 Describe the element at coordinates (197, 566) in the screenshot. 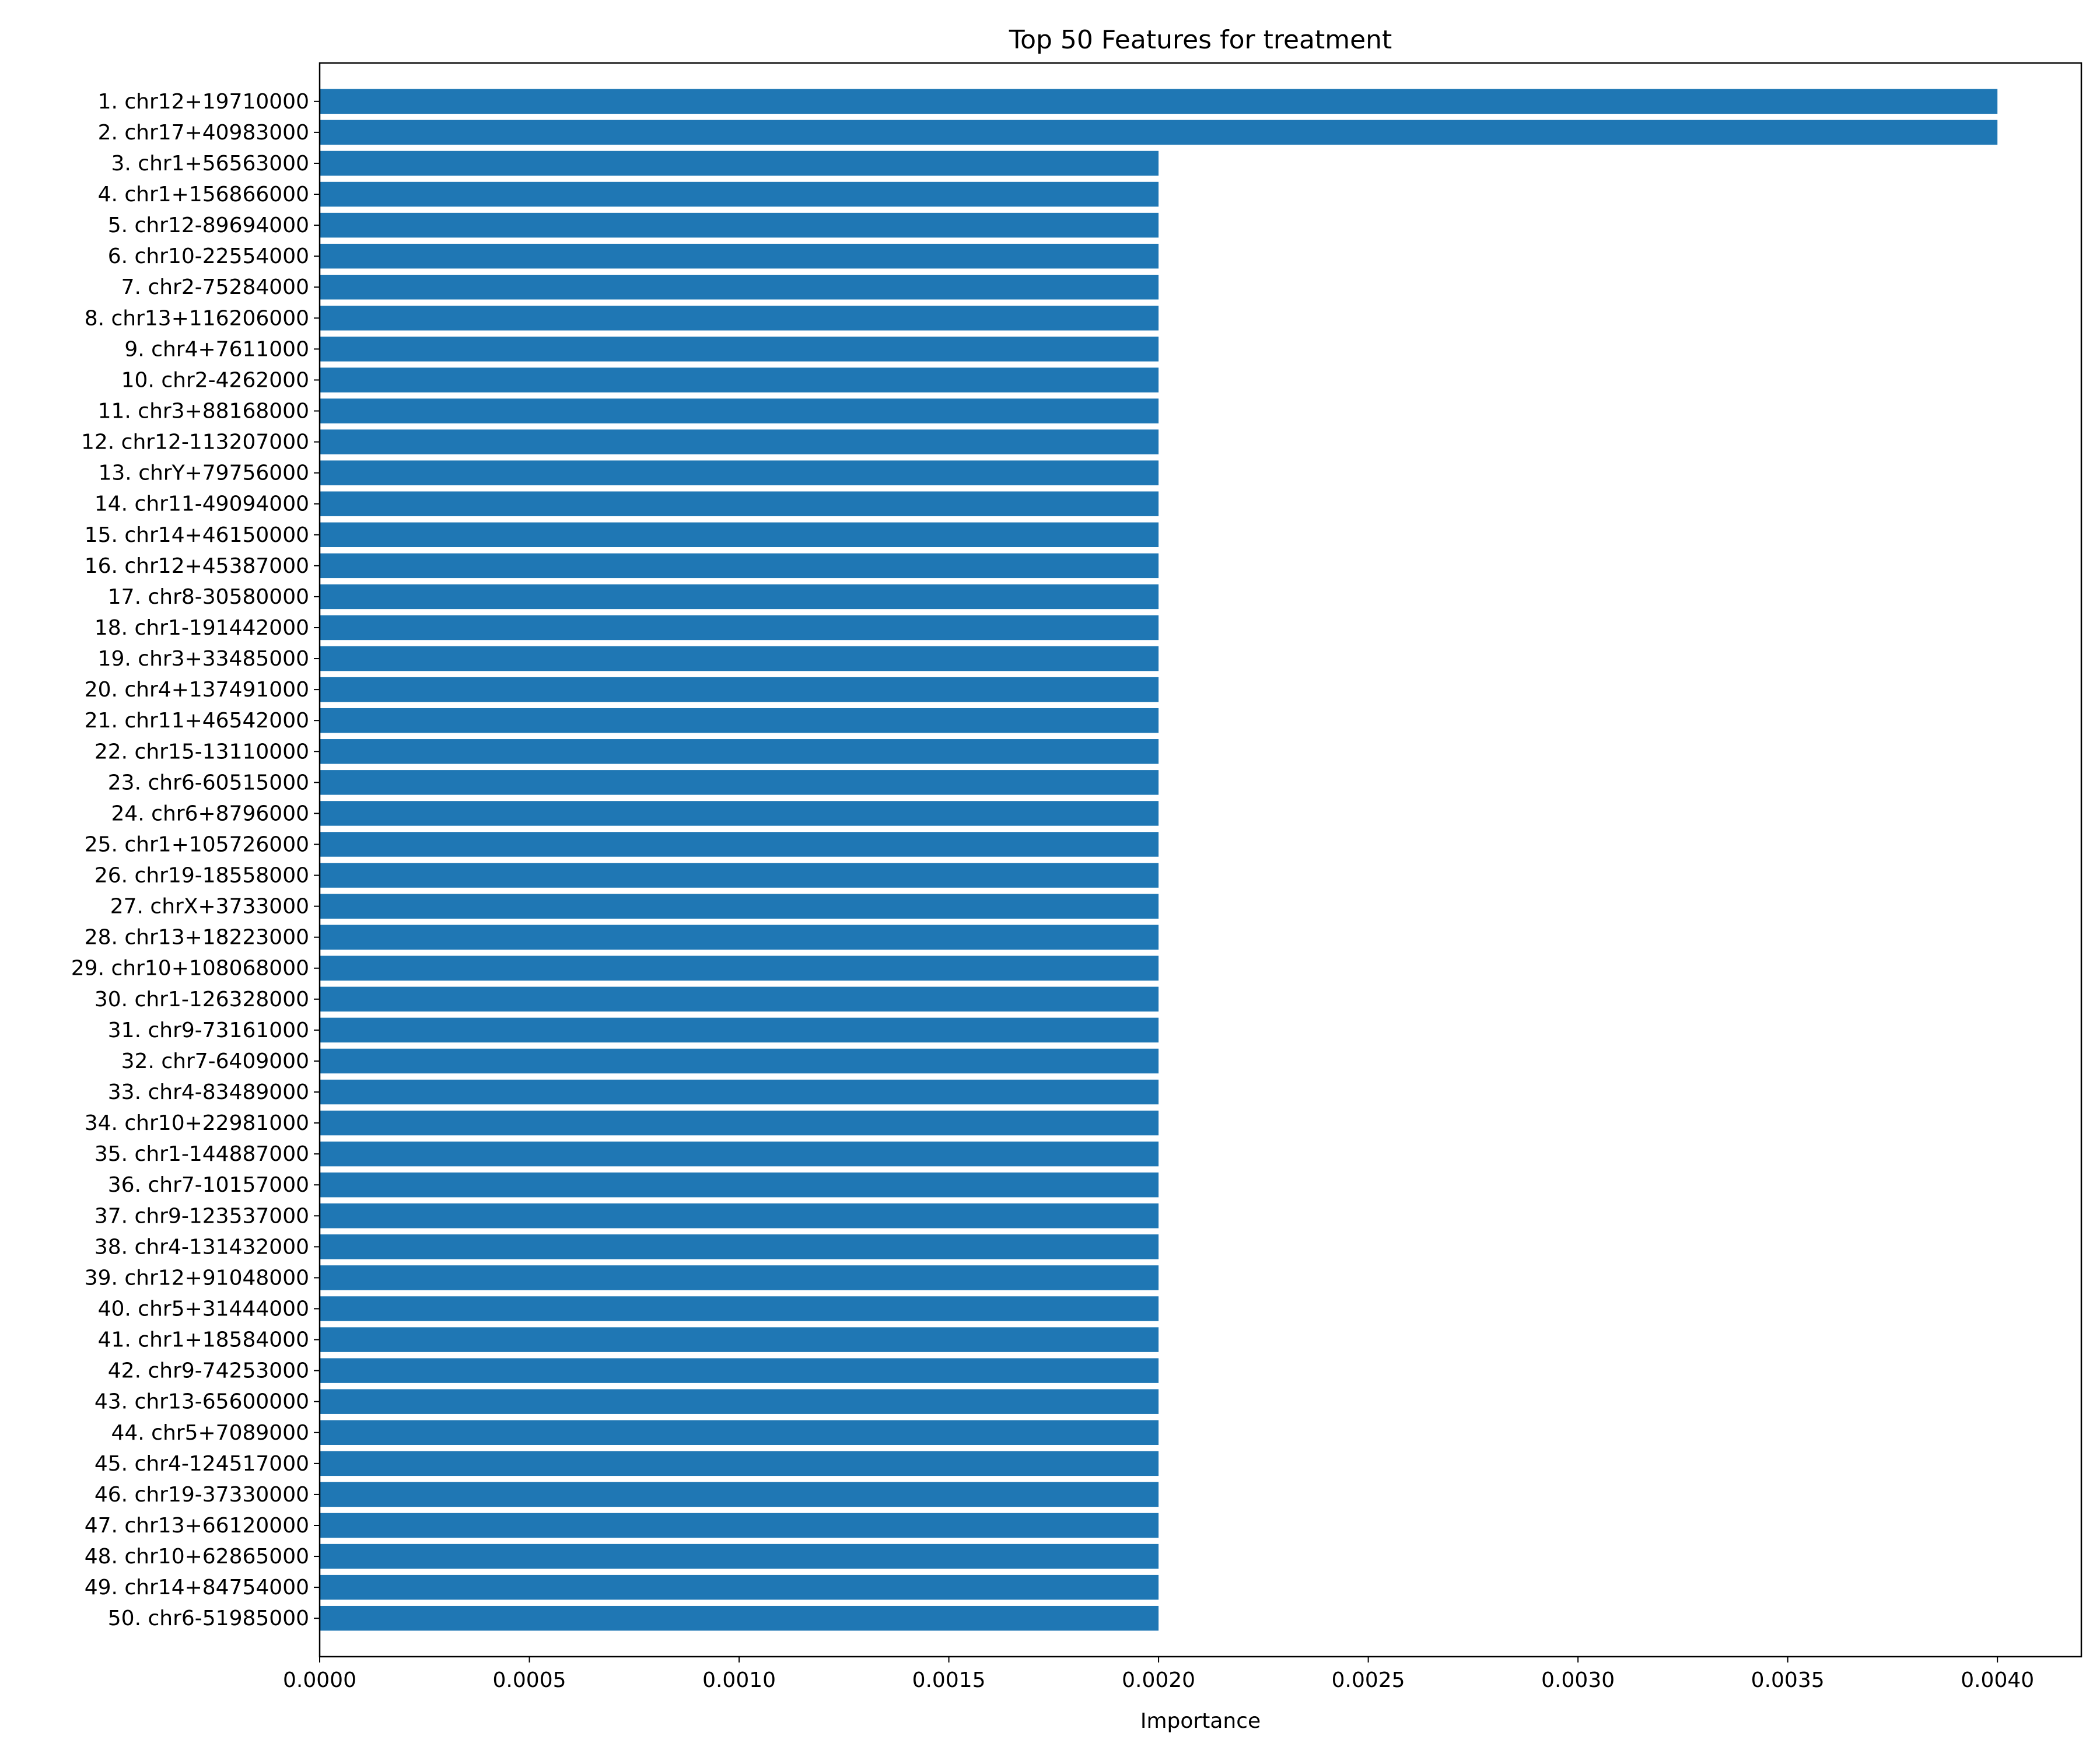

I see `y-tick-label: 16. chr12+45387000` at that location.